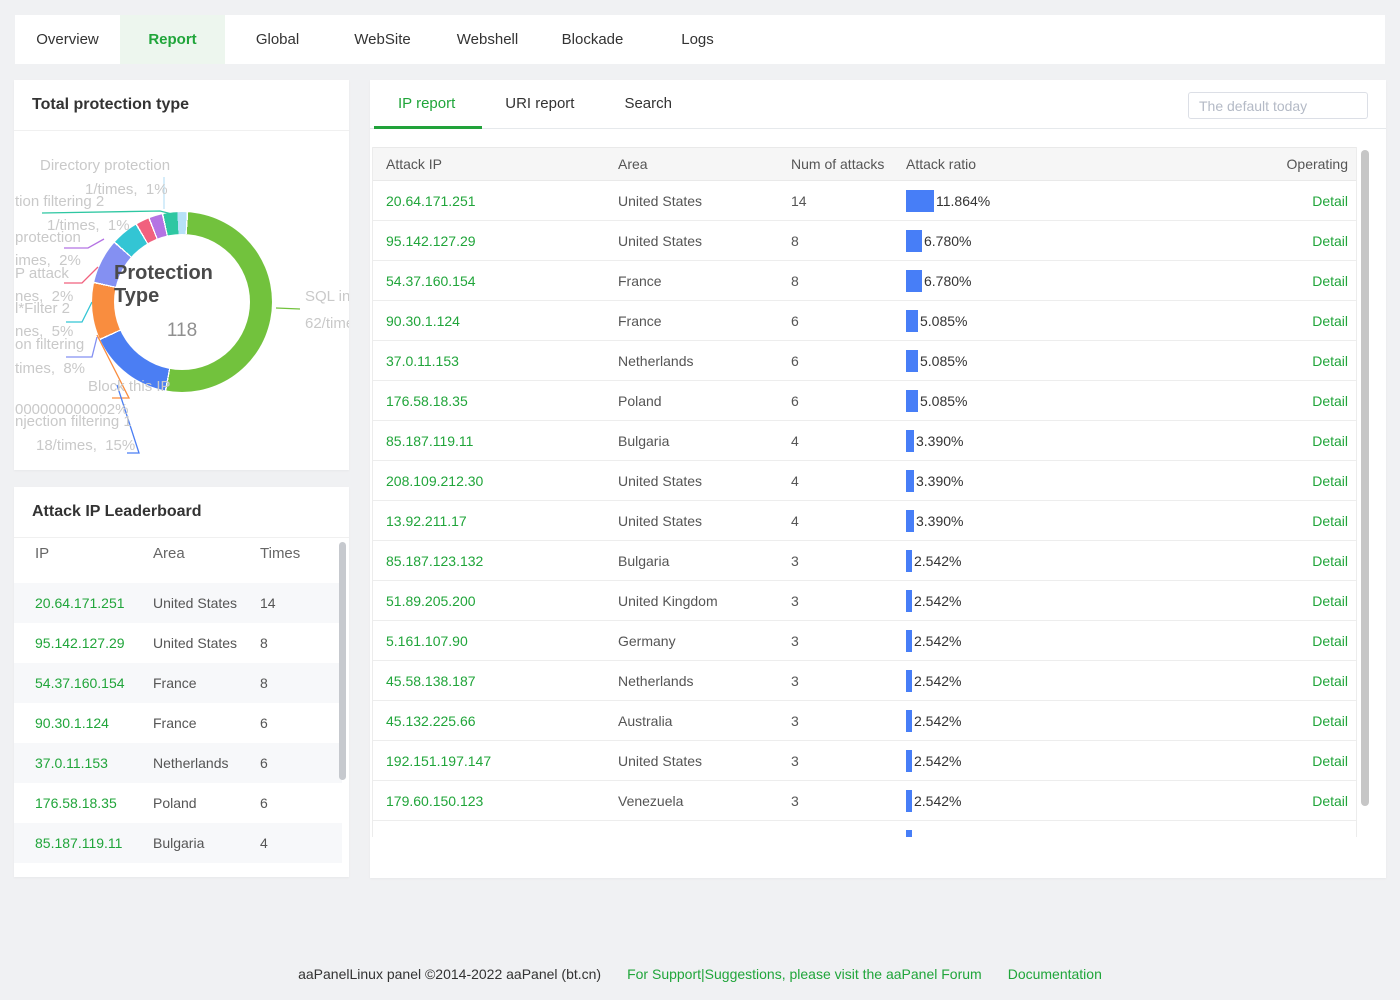  Describe the element at coordinates (79, 843) in the screenshot. I see `leaderboard-ip-link: 85.187.119.11` at that location.